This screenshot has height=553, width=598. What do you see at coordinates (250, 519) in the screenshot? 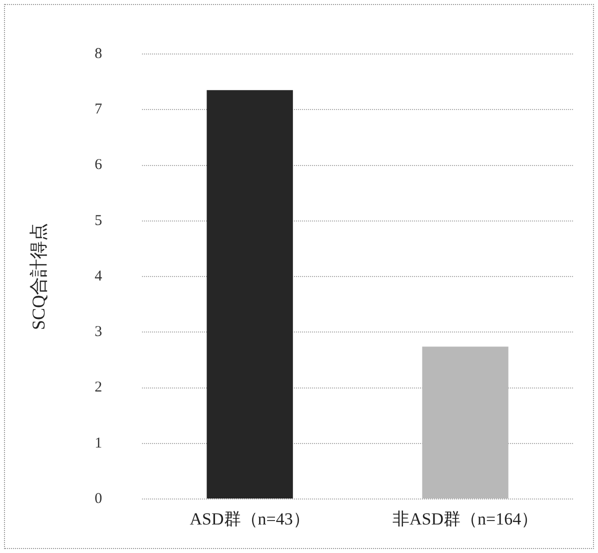
I see `x-tick-label: ASD群（n=43）` at bounding box center [250, 519].